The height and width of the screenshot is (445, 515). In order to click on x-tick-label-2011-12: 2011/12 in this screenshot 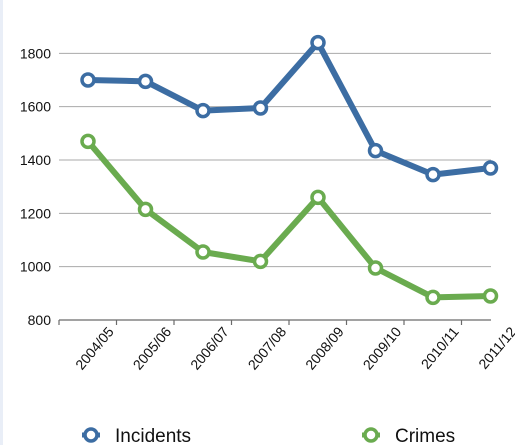, I will do `click(495, 347)`.